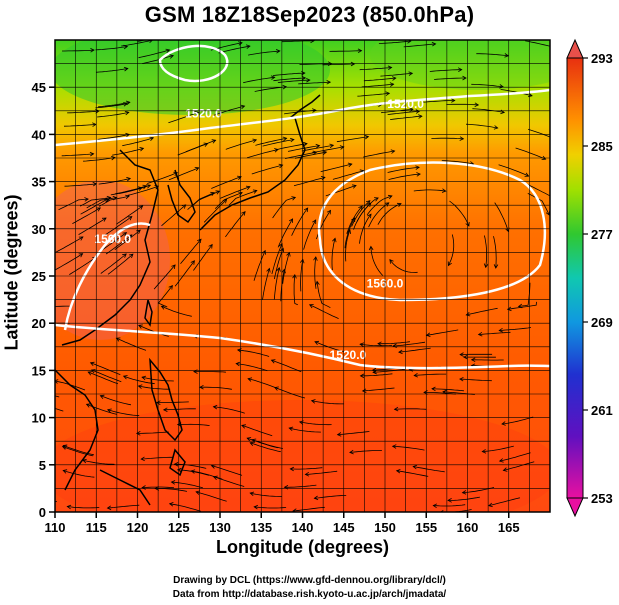 Image resolution: width=619 pixels, height=605 pixels. Describe the element at coordinates (179, 527) in the screenshot. I see `x-tick-label: 125` at that location.